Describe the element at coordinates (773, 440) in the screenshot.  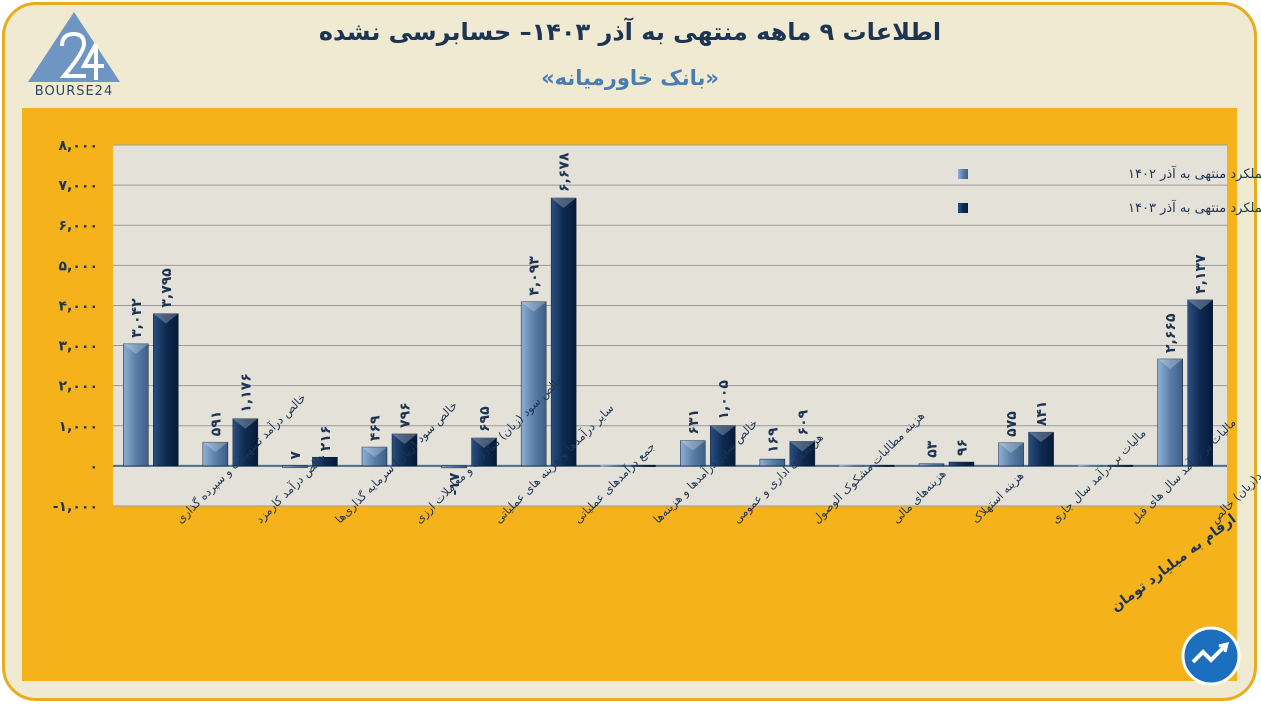
I see `bar-data-label: ۱۶۹` at that location.